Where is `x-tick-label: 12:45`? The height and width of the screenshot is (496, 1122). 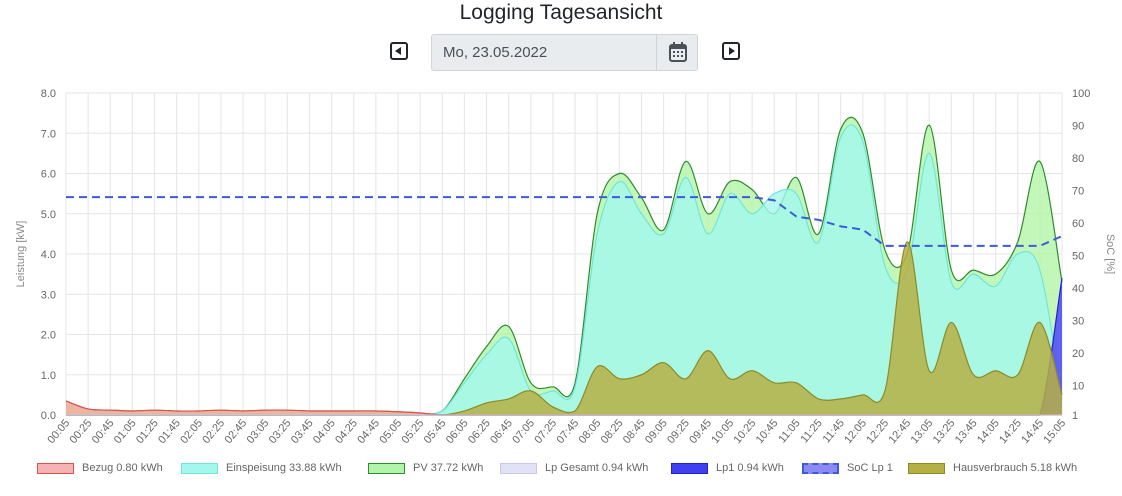 x-tick-label: 12:45 is located at coordinates (899, 431).